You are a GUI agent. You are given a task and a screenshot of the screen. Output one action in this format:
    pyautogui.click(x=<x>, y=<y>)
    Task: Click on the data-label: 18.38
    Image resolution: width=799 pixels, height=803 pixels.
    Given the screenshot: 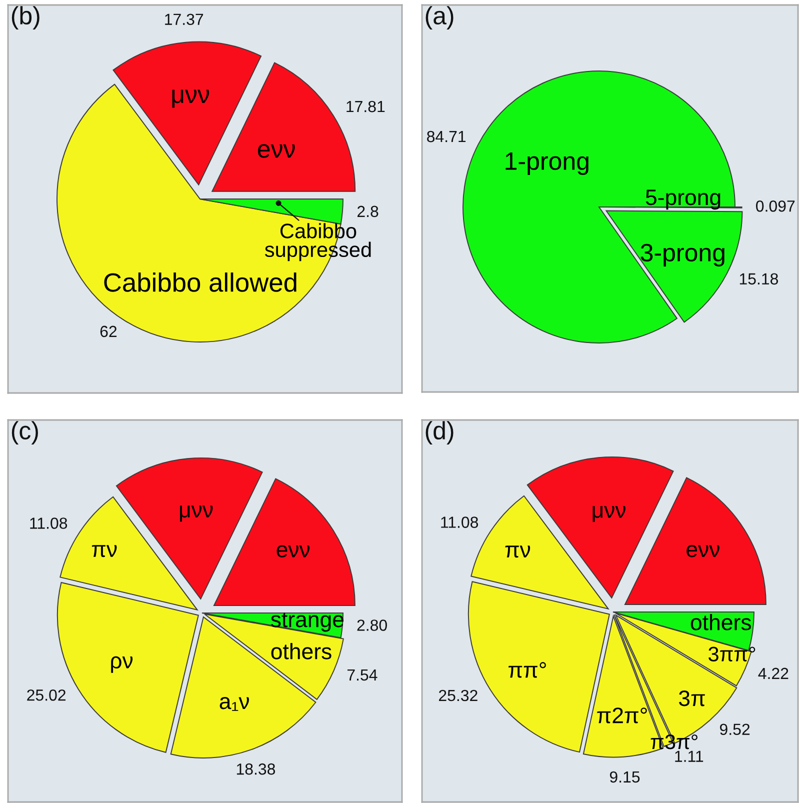 What is the action you would take?
    pyautogui.click(x=256, y=769)
    